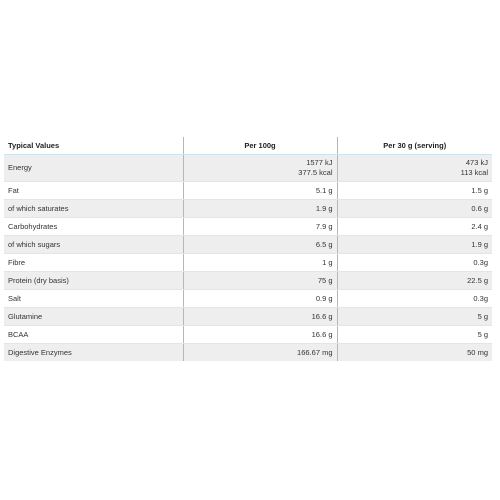 The image size is (500, 500). What do you see at coordinates (93, 280) in the screenshot?
I see `nutrient-name: Protein (dry basis)` at bounding box center [93, 280].